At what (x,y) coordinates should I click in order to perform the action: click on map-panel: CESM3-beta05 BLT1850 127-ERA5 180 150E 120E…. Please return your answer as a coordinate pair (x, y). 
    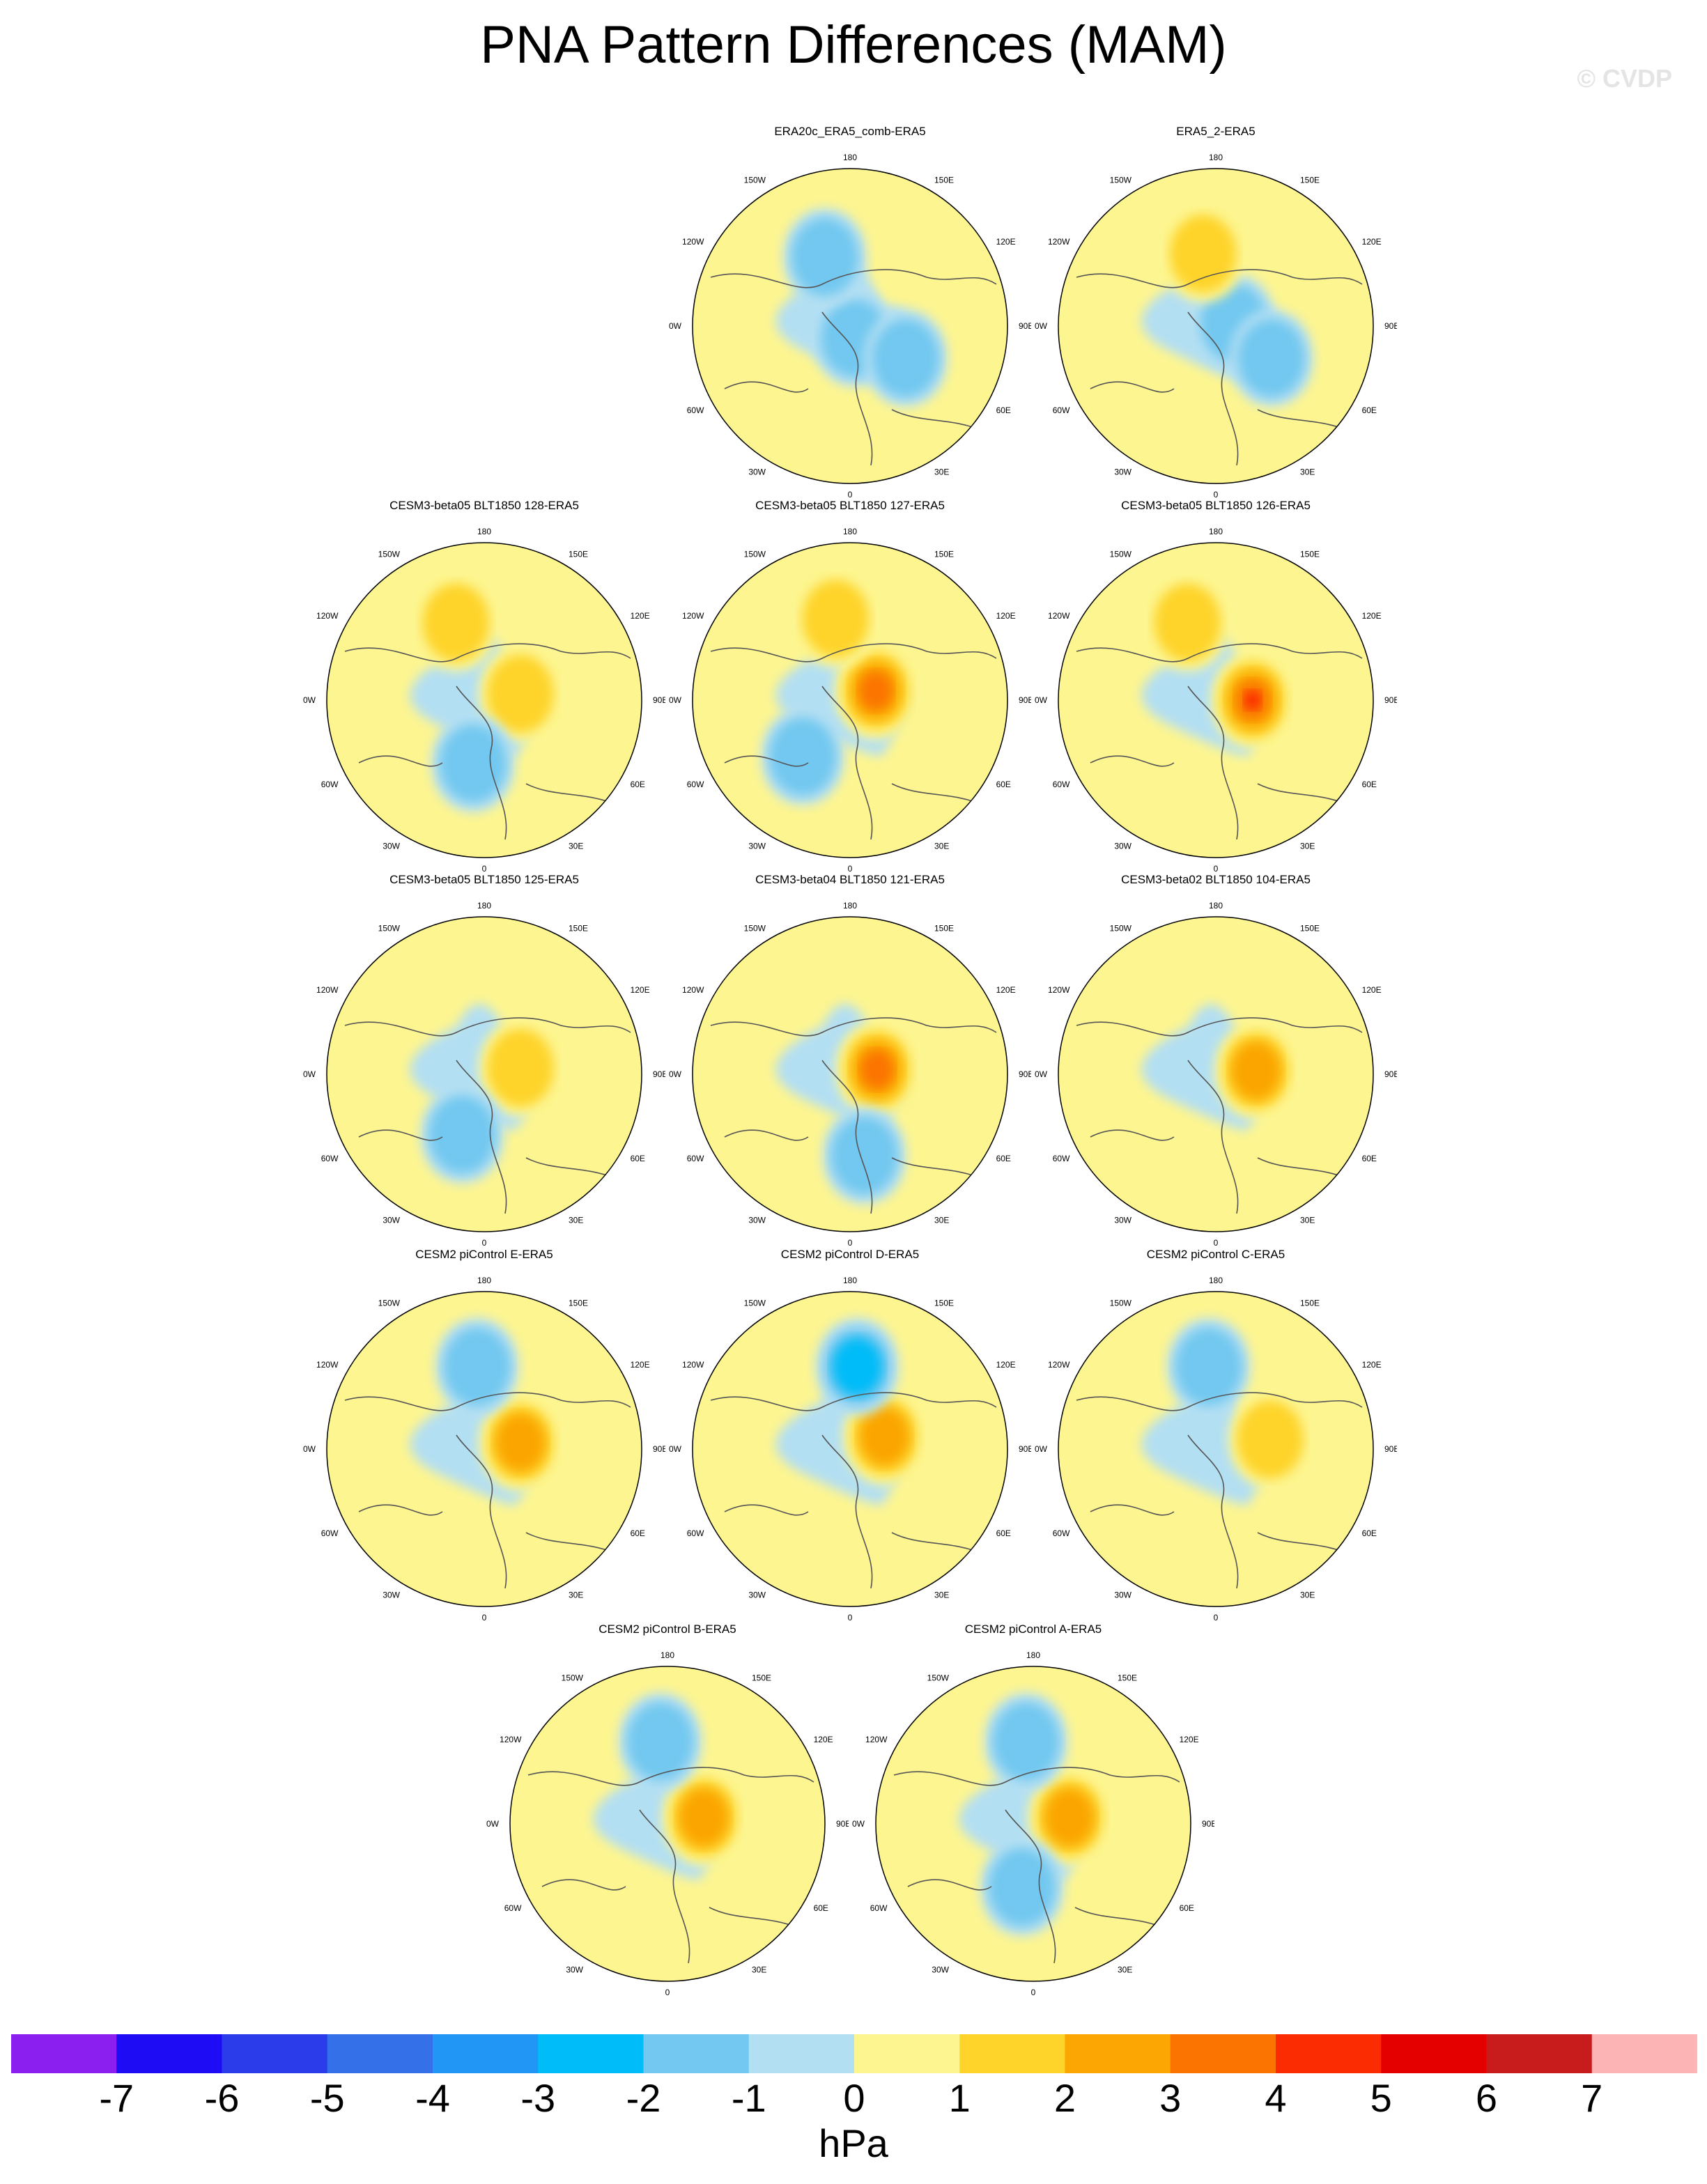
    Looking at the image, I should click on (850, 686).